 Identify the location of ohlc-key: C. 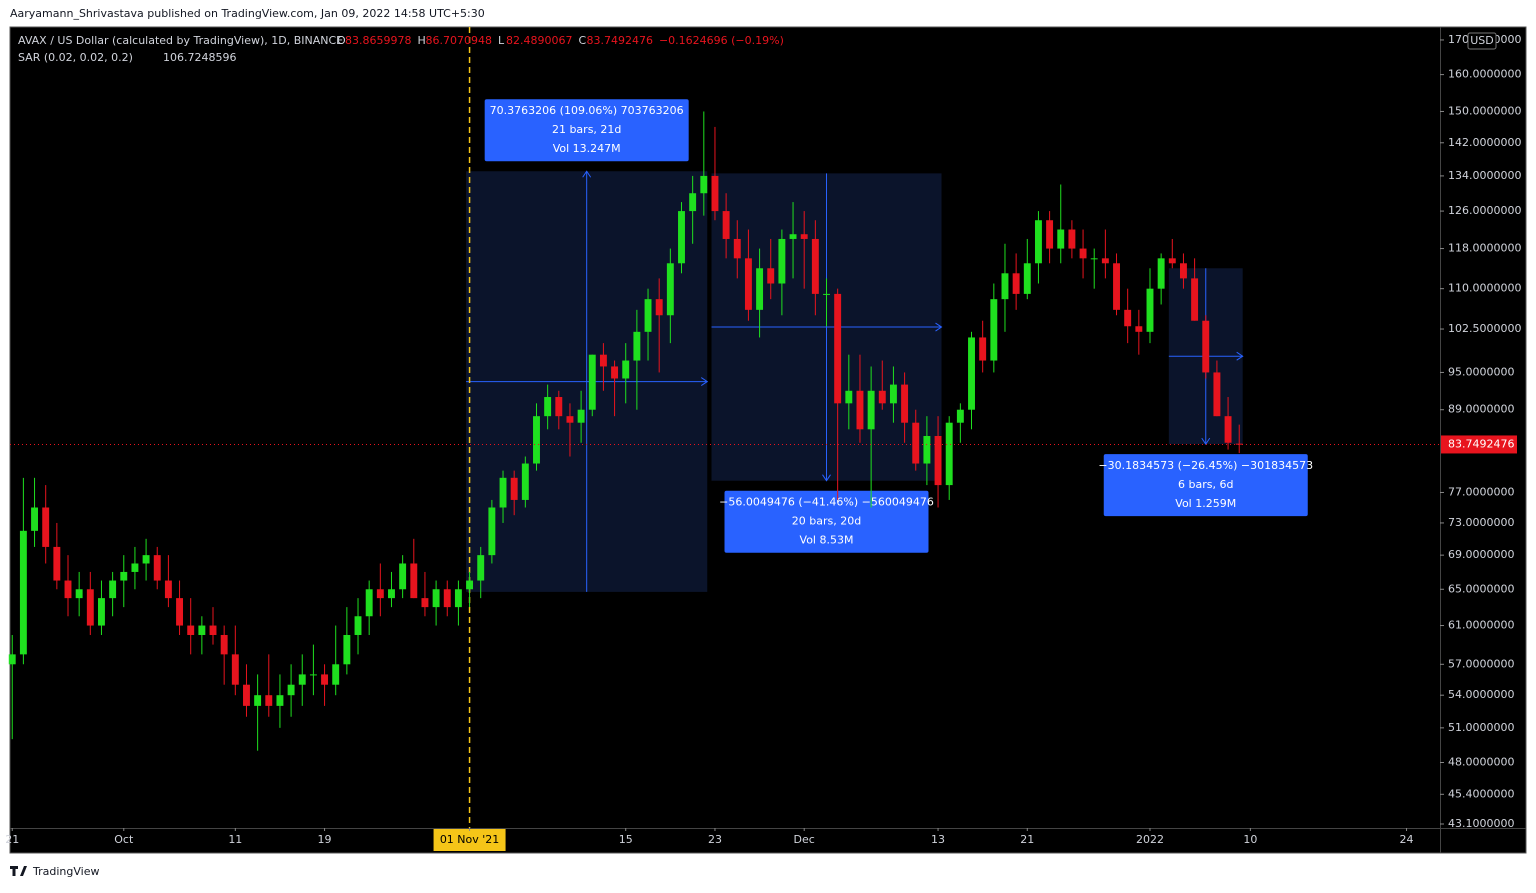
(582, 40).